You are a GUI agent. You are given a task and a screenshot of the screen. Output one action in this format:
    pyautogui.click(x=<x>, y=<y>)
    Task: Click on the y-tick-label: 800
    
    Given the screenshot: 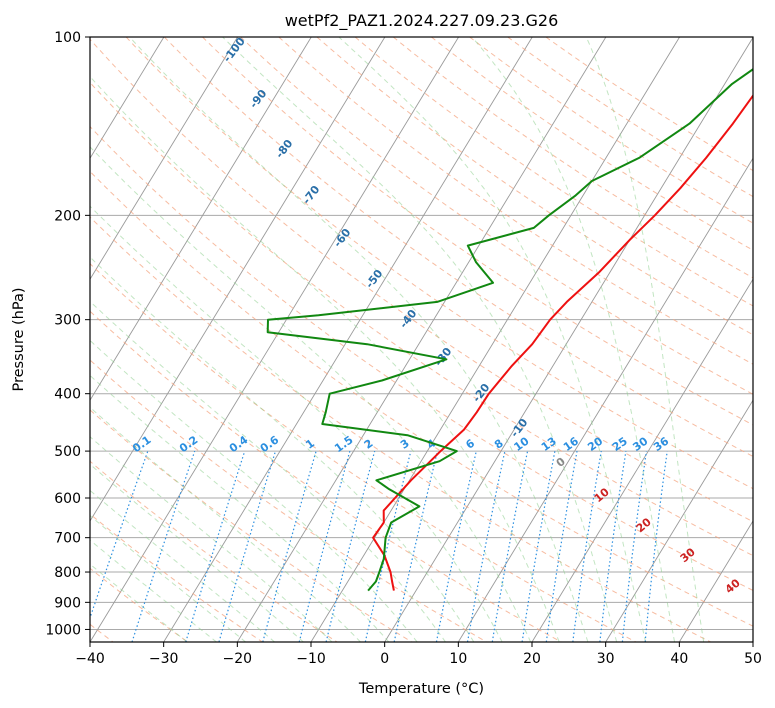 What is the action you would take?
    pyautogui.click(x=67, y=573)
    